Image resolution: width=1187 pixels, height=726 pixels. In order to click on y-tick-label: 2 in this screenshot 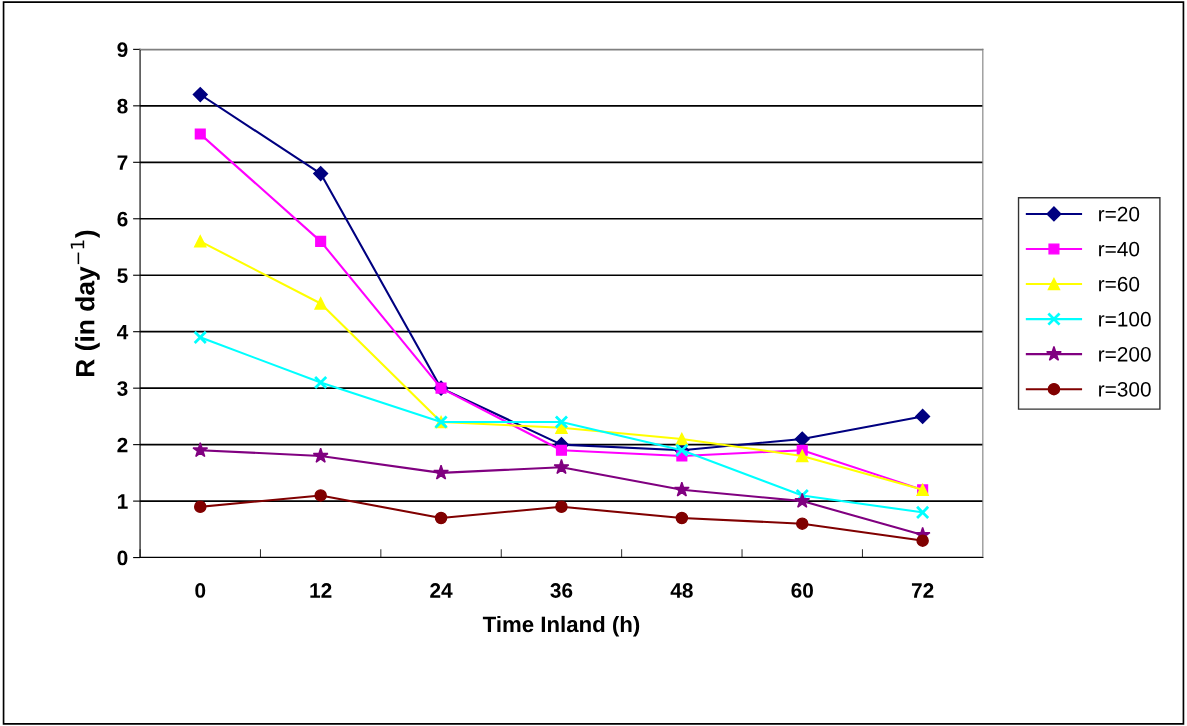, I will do `click(122, 445)`.